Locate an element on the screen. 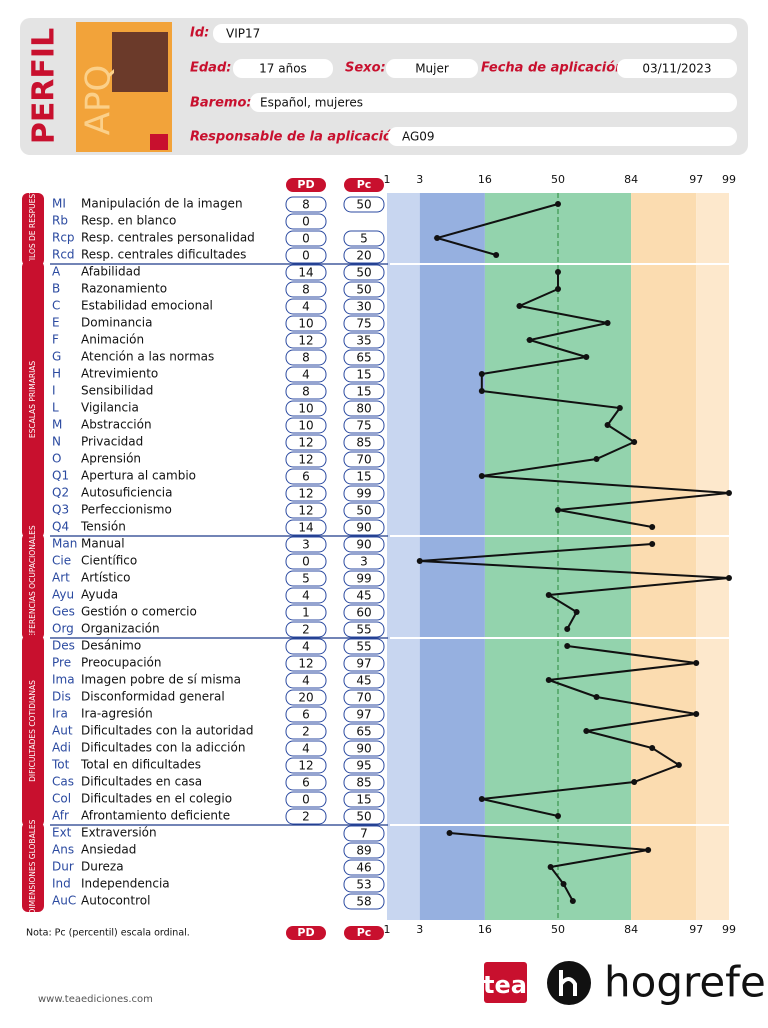  pc-value: 55 is located at coordinates (363, 630).